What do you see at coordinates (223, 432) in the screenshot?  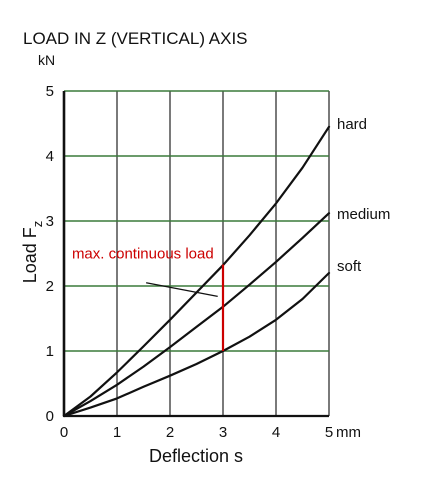 I see `x-tick-label: 3` at bounding box center [223, 432].